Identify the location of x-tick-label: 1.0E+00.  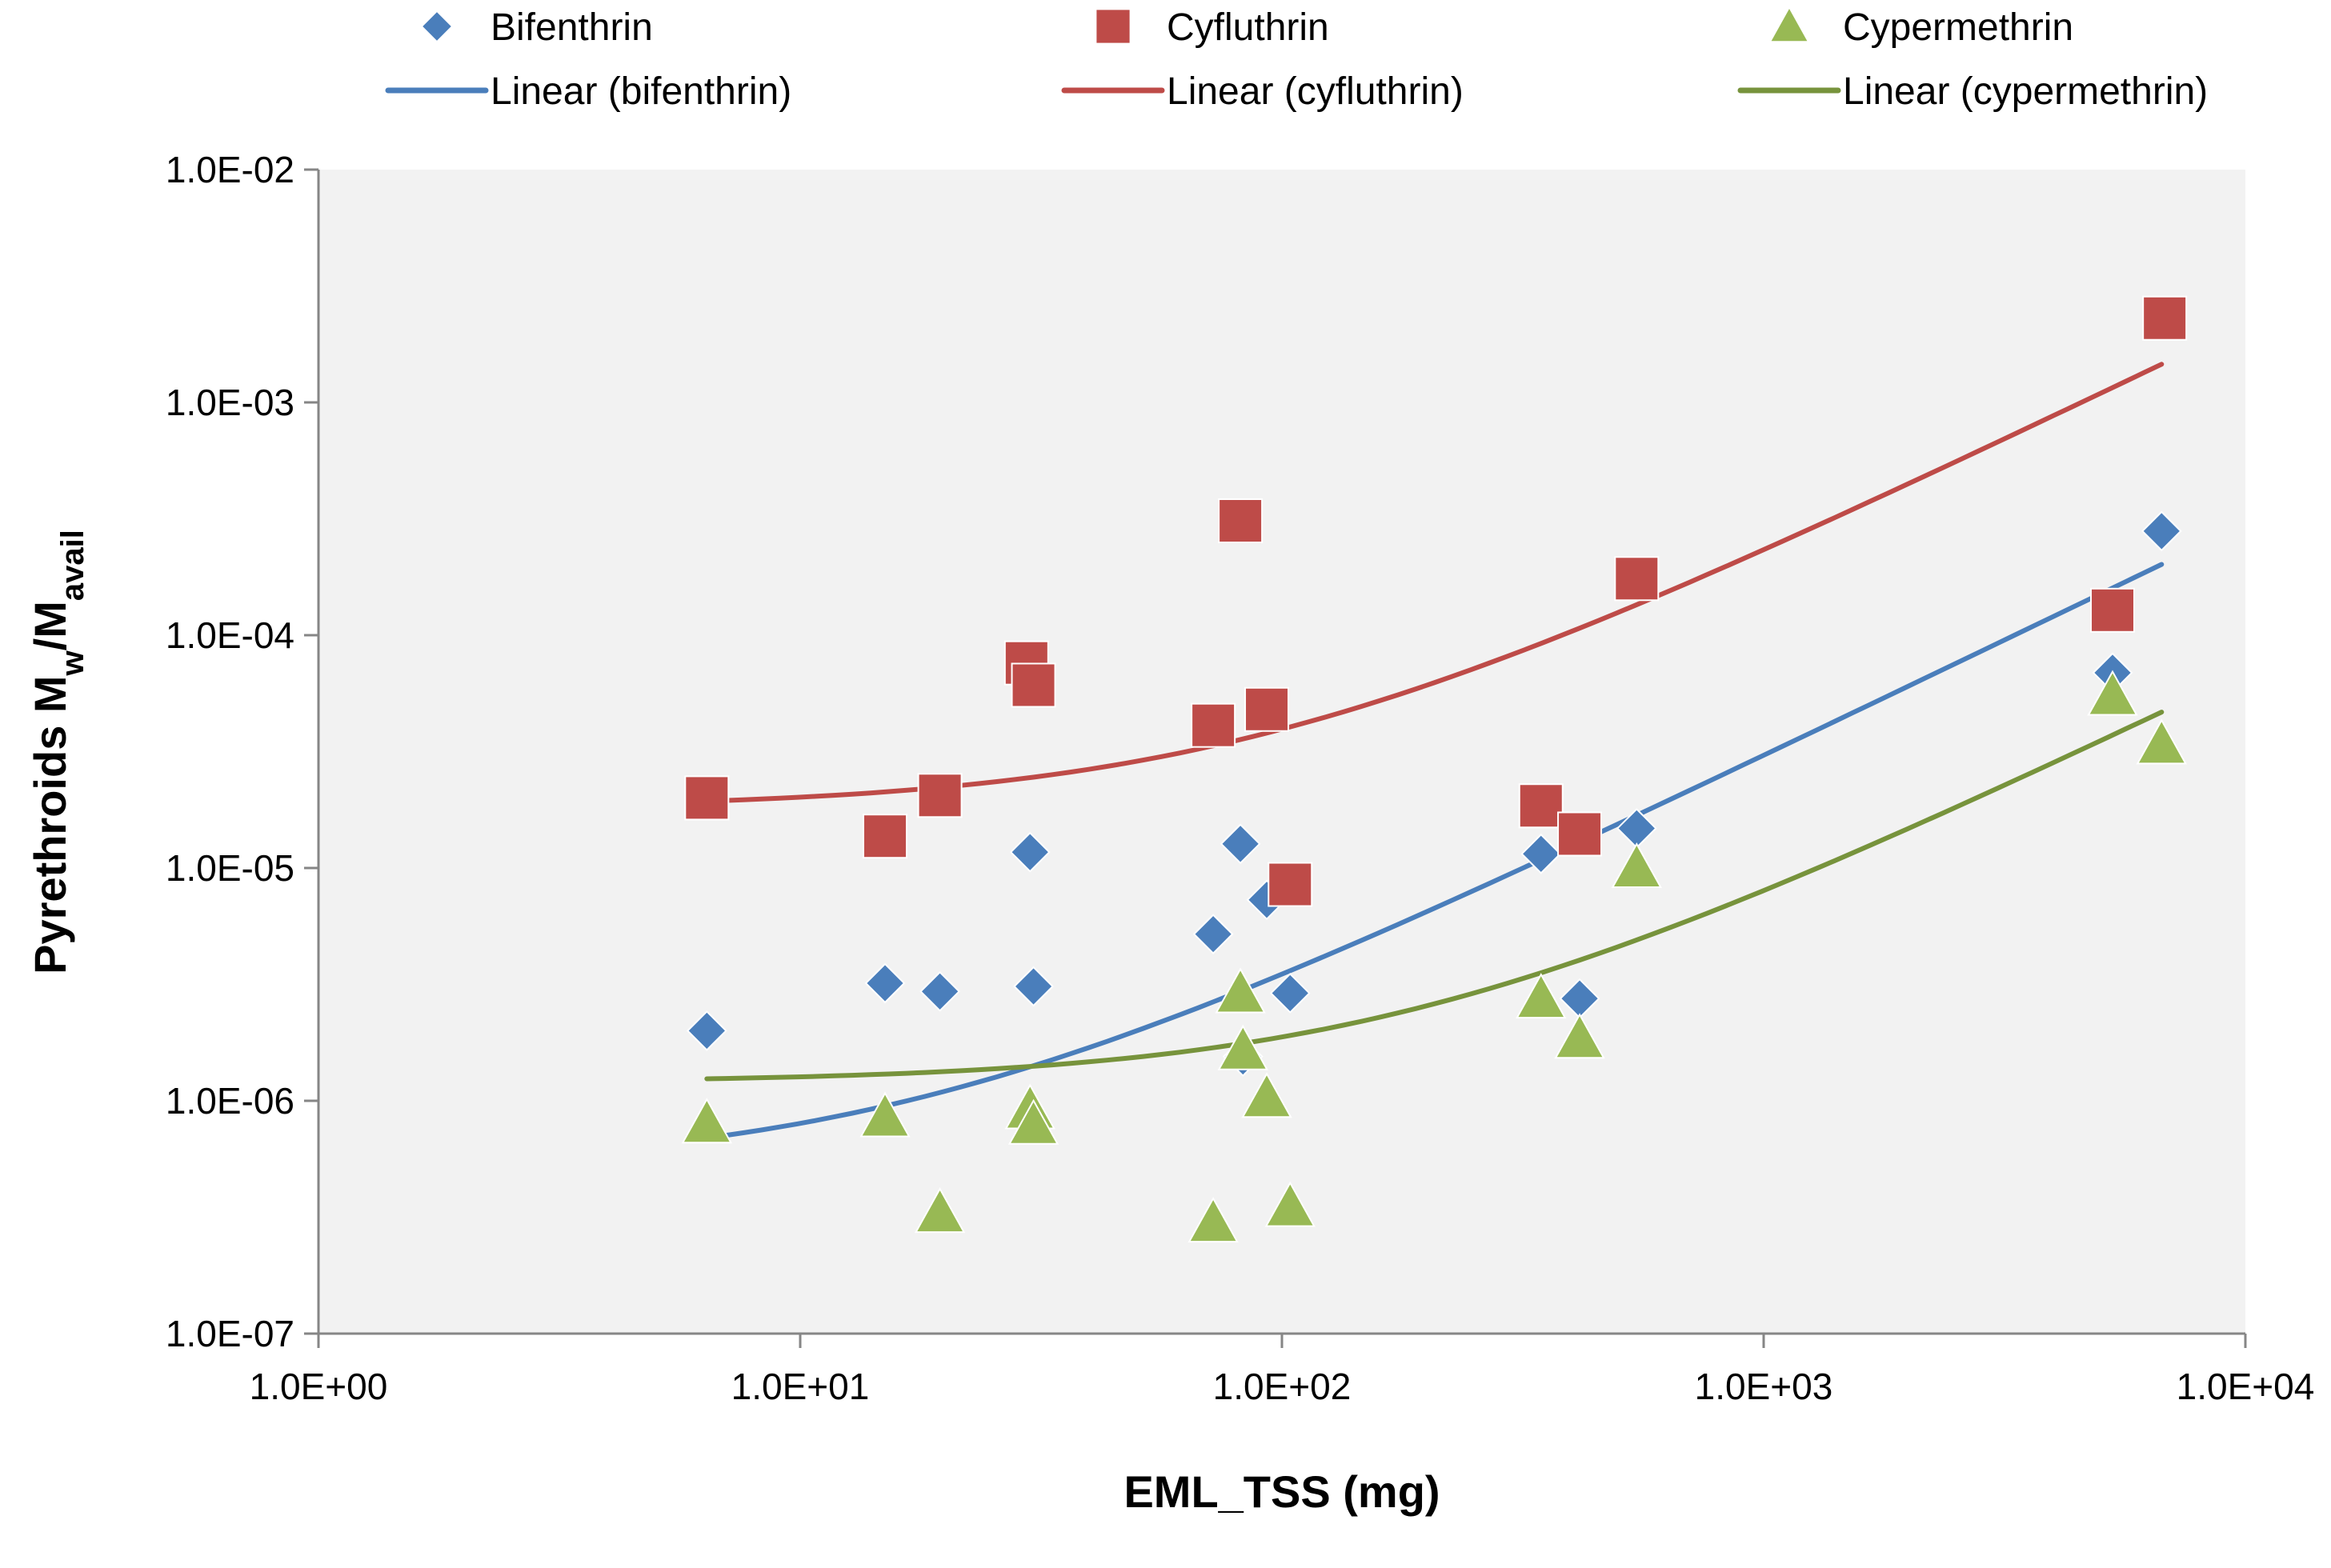
(319, 1386).